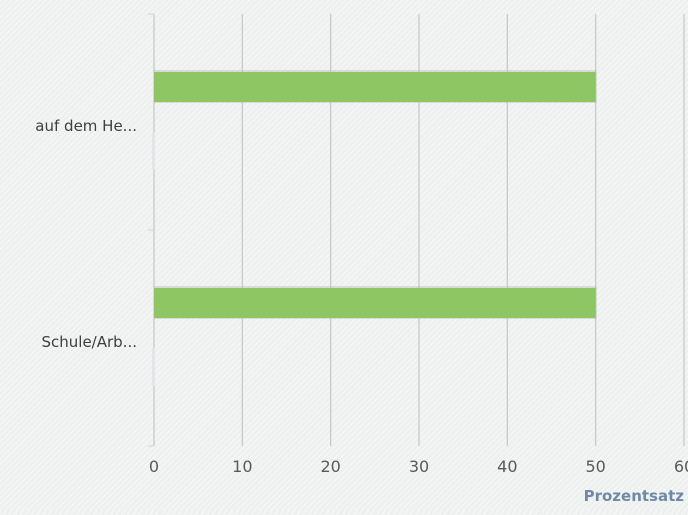 Image resolution: width=688 pixels, height=515 pixels. What do you see at coordinates (634, 496) in the screenshot?
I see `x-axis-title: Prozentsatz` at bounding box center [634, 496].